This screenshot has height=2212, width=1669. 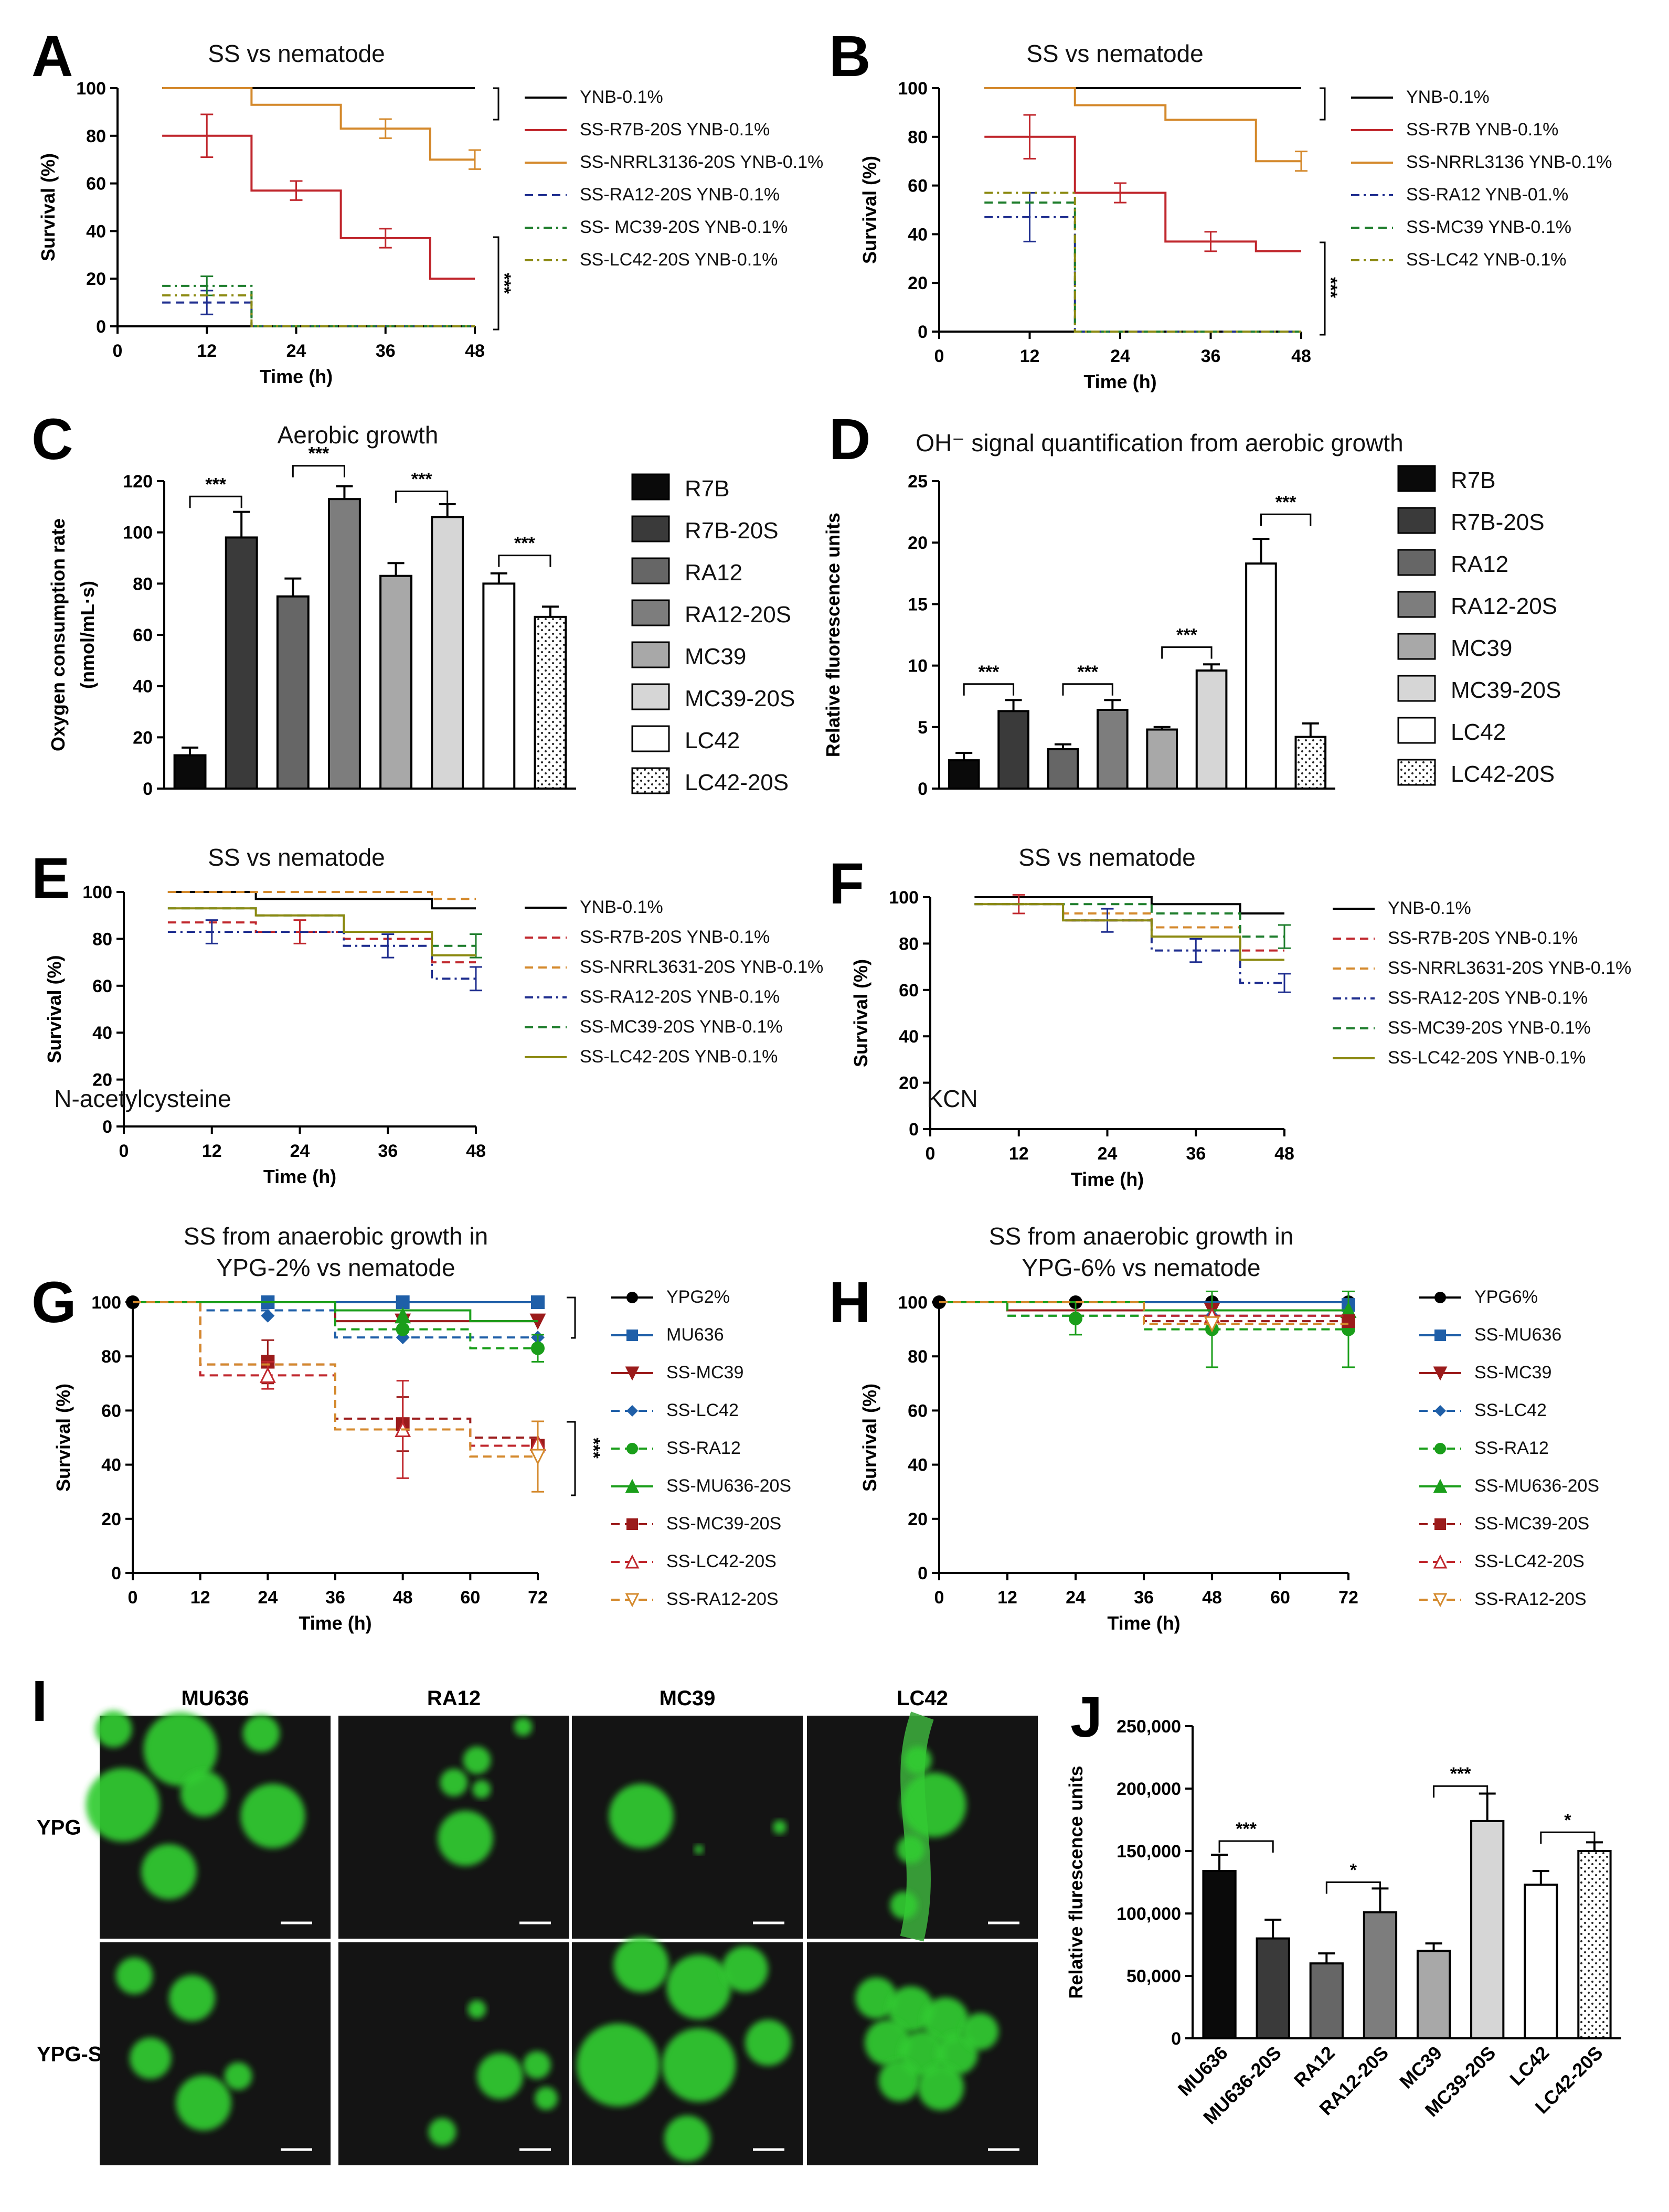 I want to click on legend-label: YNB-0.1%, so click(x=1448, y=97).